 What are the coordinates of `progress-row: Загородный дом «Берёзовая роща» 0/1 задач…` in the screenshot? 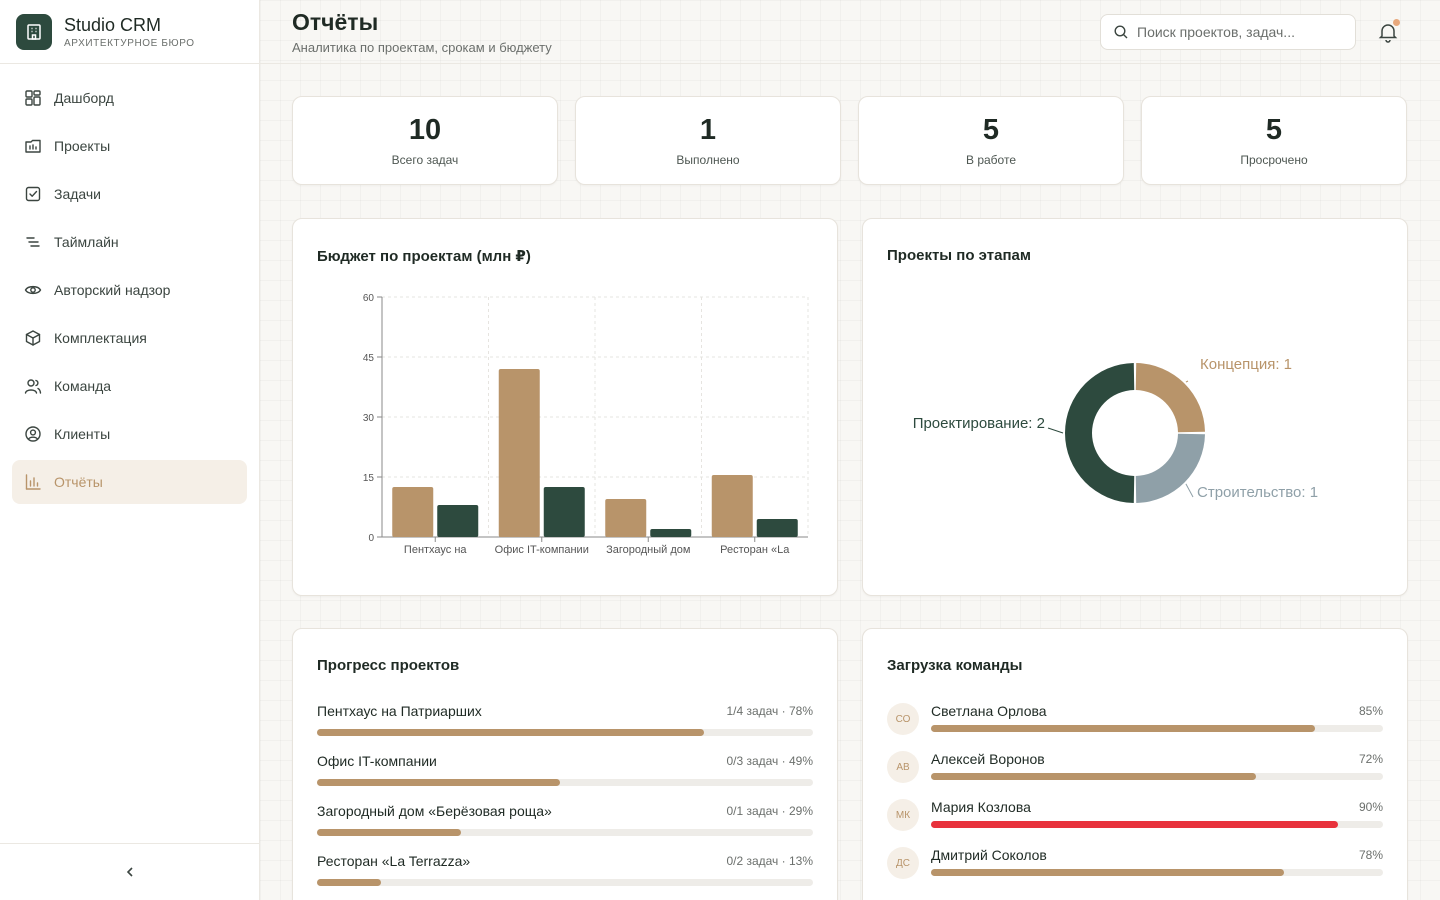 It's located at (565, 819).